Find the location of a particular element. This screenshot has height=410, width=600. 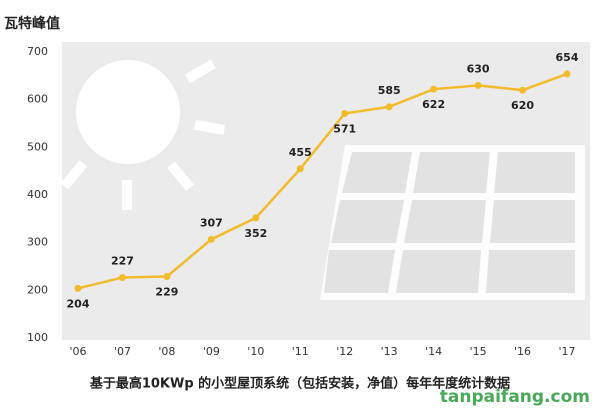

x-tick-label: '11 is located at coordinates (300, 351).